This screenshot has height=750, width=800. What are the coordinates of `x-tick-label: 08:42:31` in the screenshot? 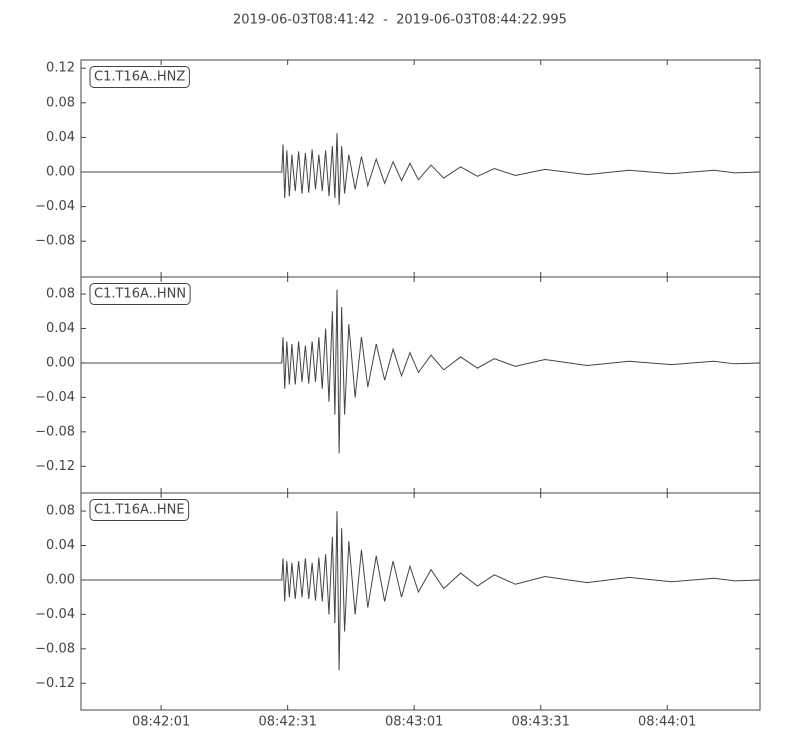 It's located at (287, 722).